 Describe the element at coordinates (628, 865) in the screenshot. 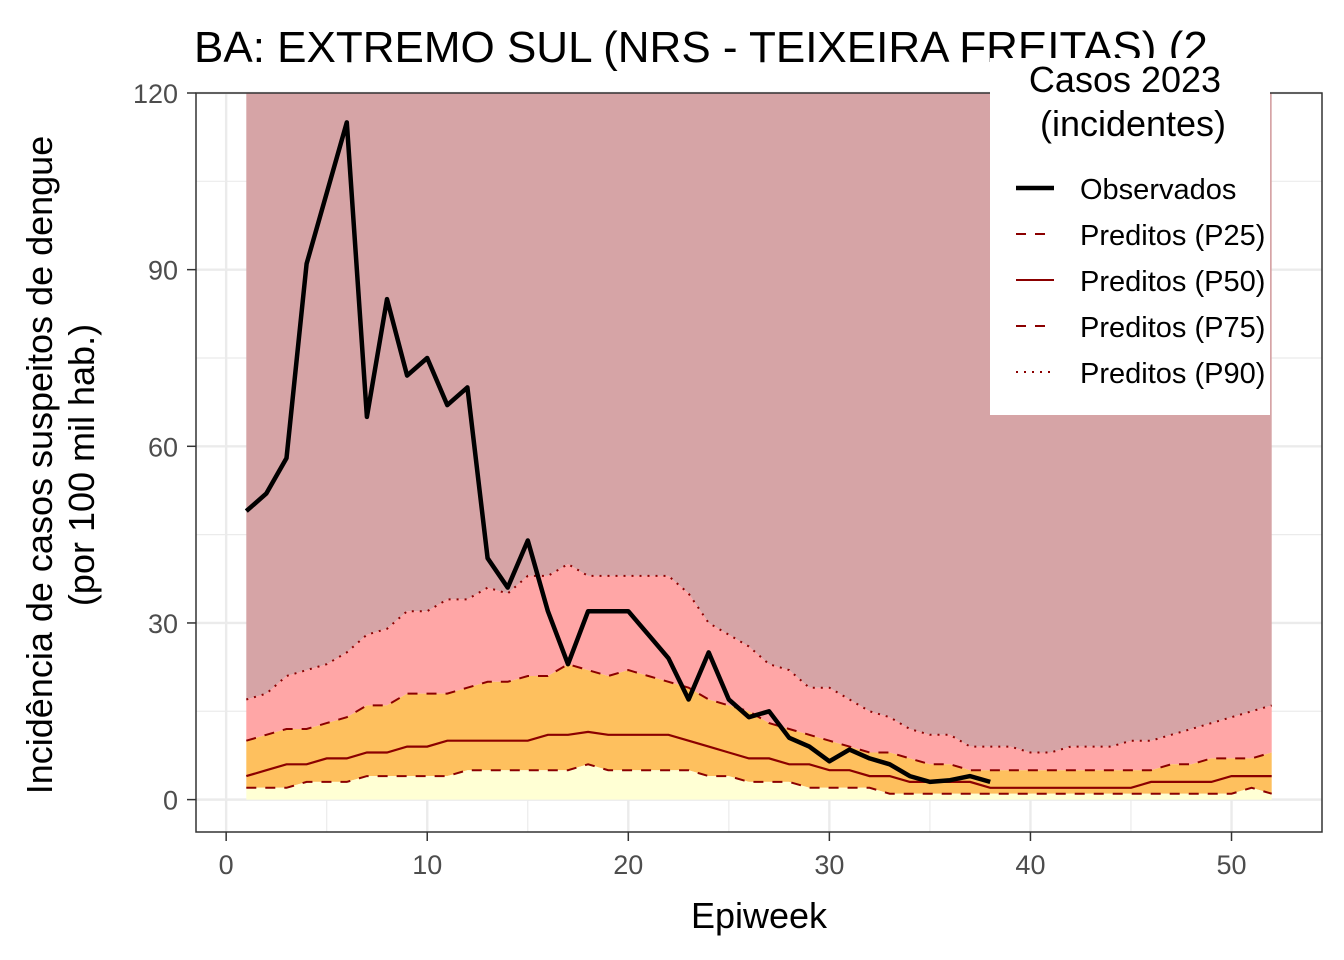

I see `x-tick-label: 20` at that location.